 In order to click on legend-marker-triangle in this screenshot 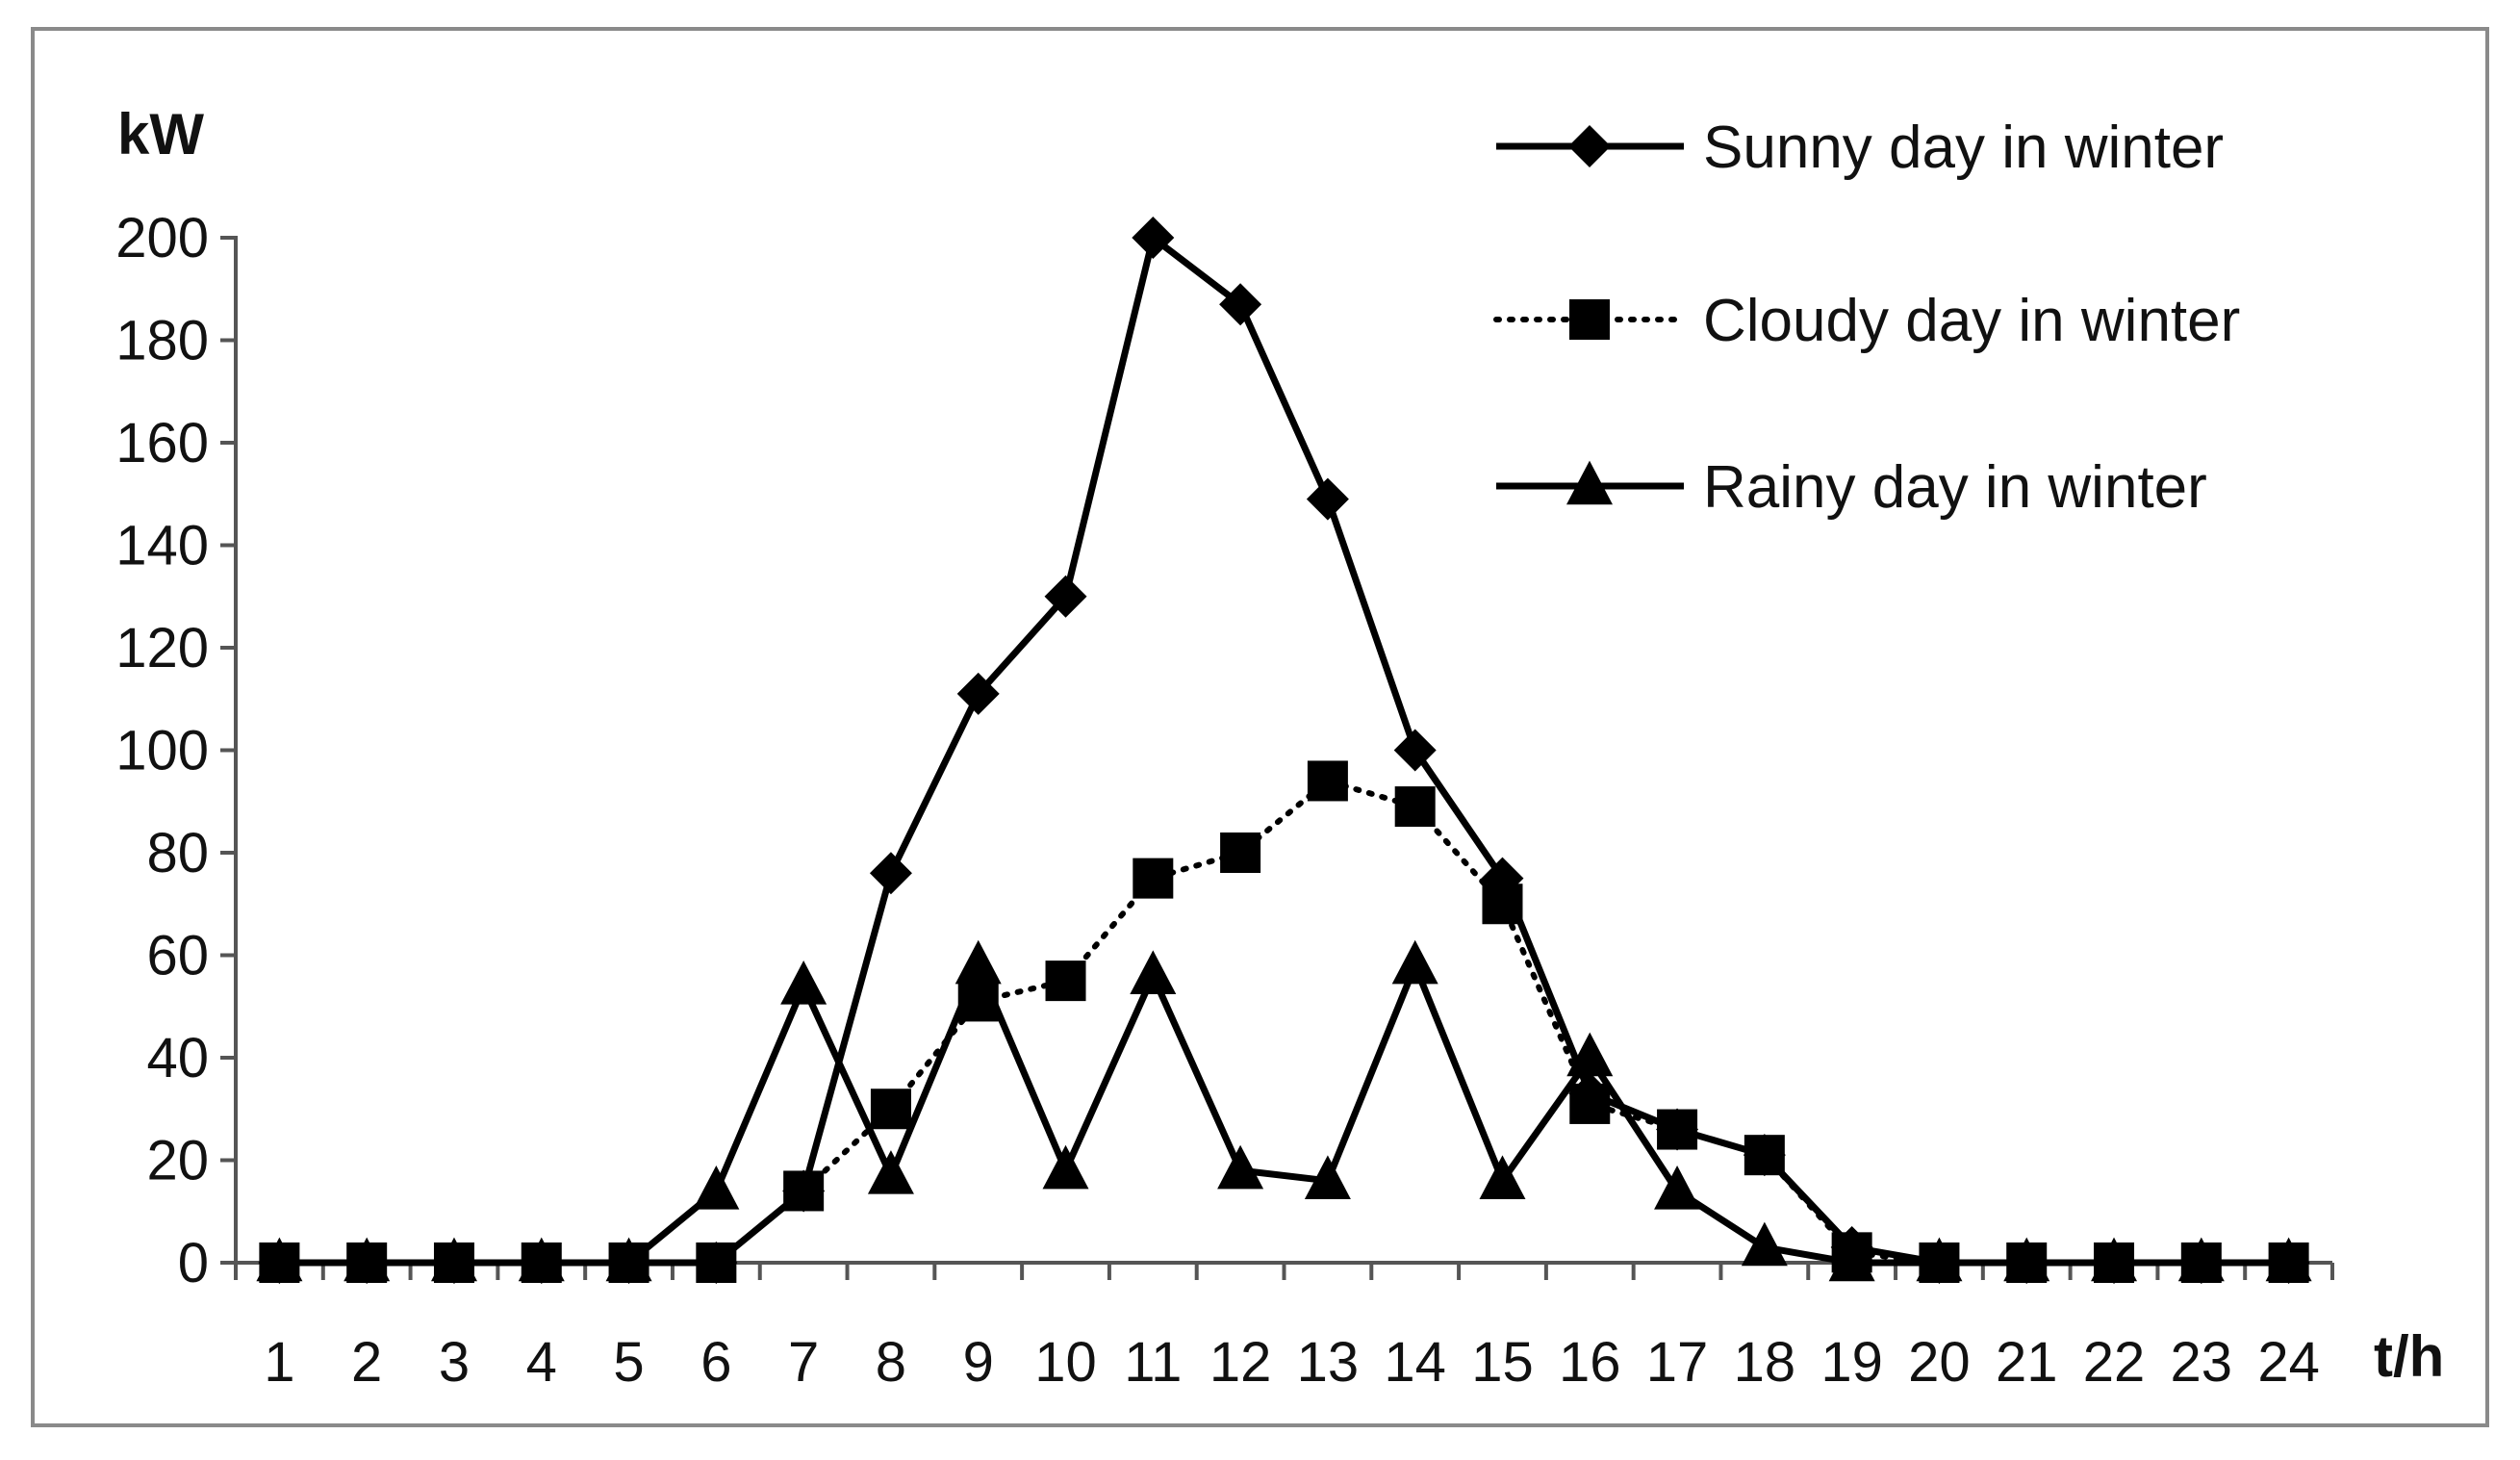, I will do `click(1590, 483)`.